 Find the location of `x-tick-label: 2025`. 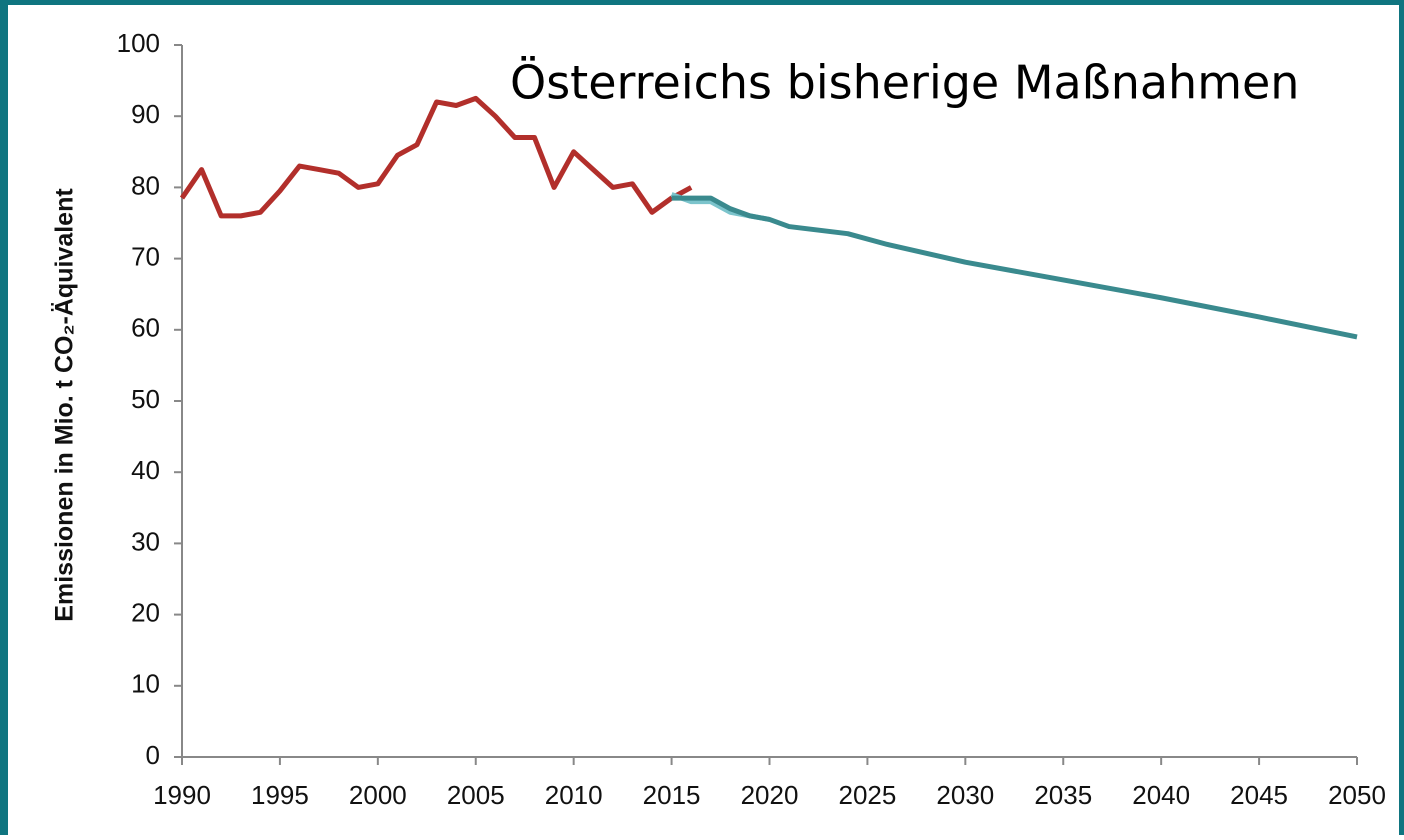

x-tick-label: 2025 is located at coordinates (867, 795).